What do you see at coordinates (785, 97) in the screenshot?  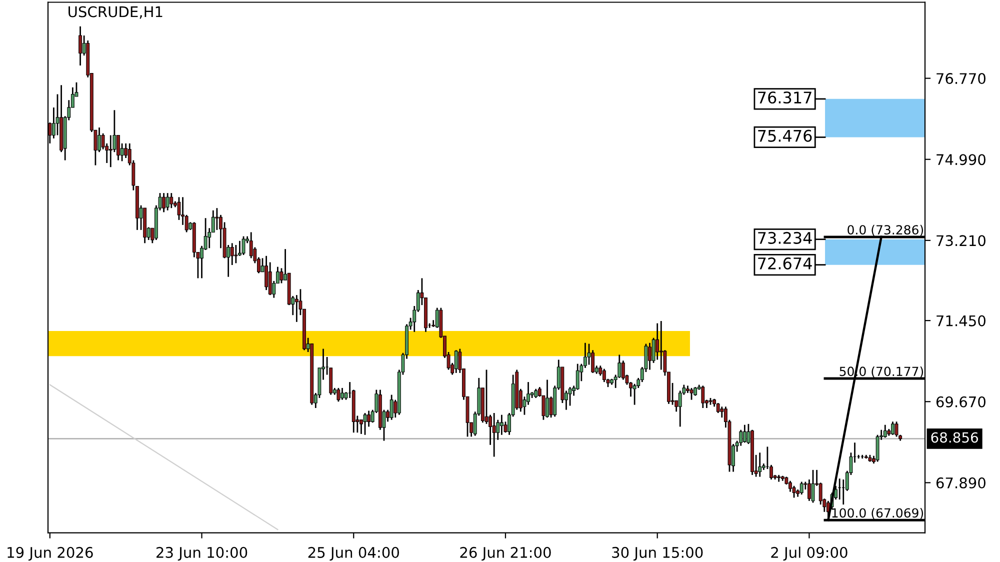 I see `ref-line-label: 76.317` at bounding box center [785, 97].